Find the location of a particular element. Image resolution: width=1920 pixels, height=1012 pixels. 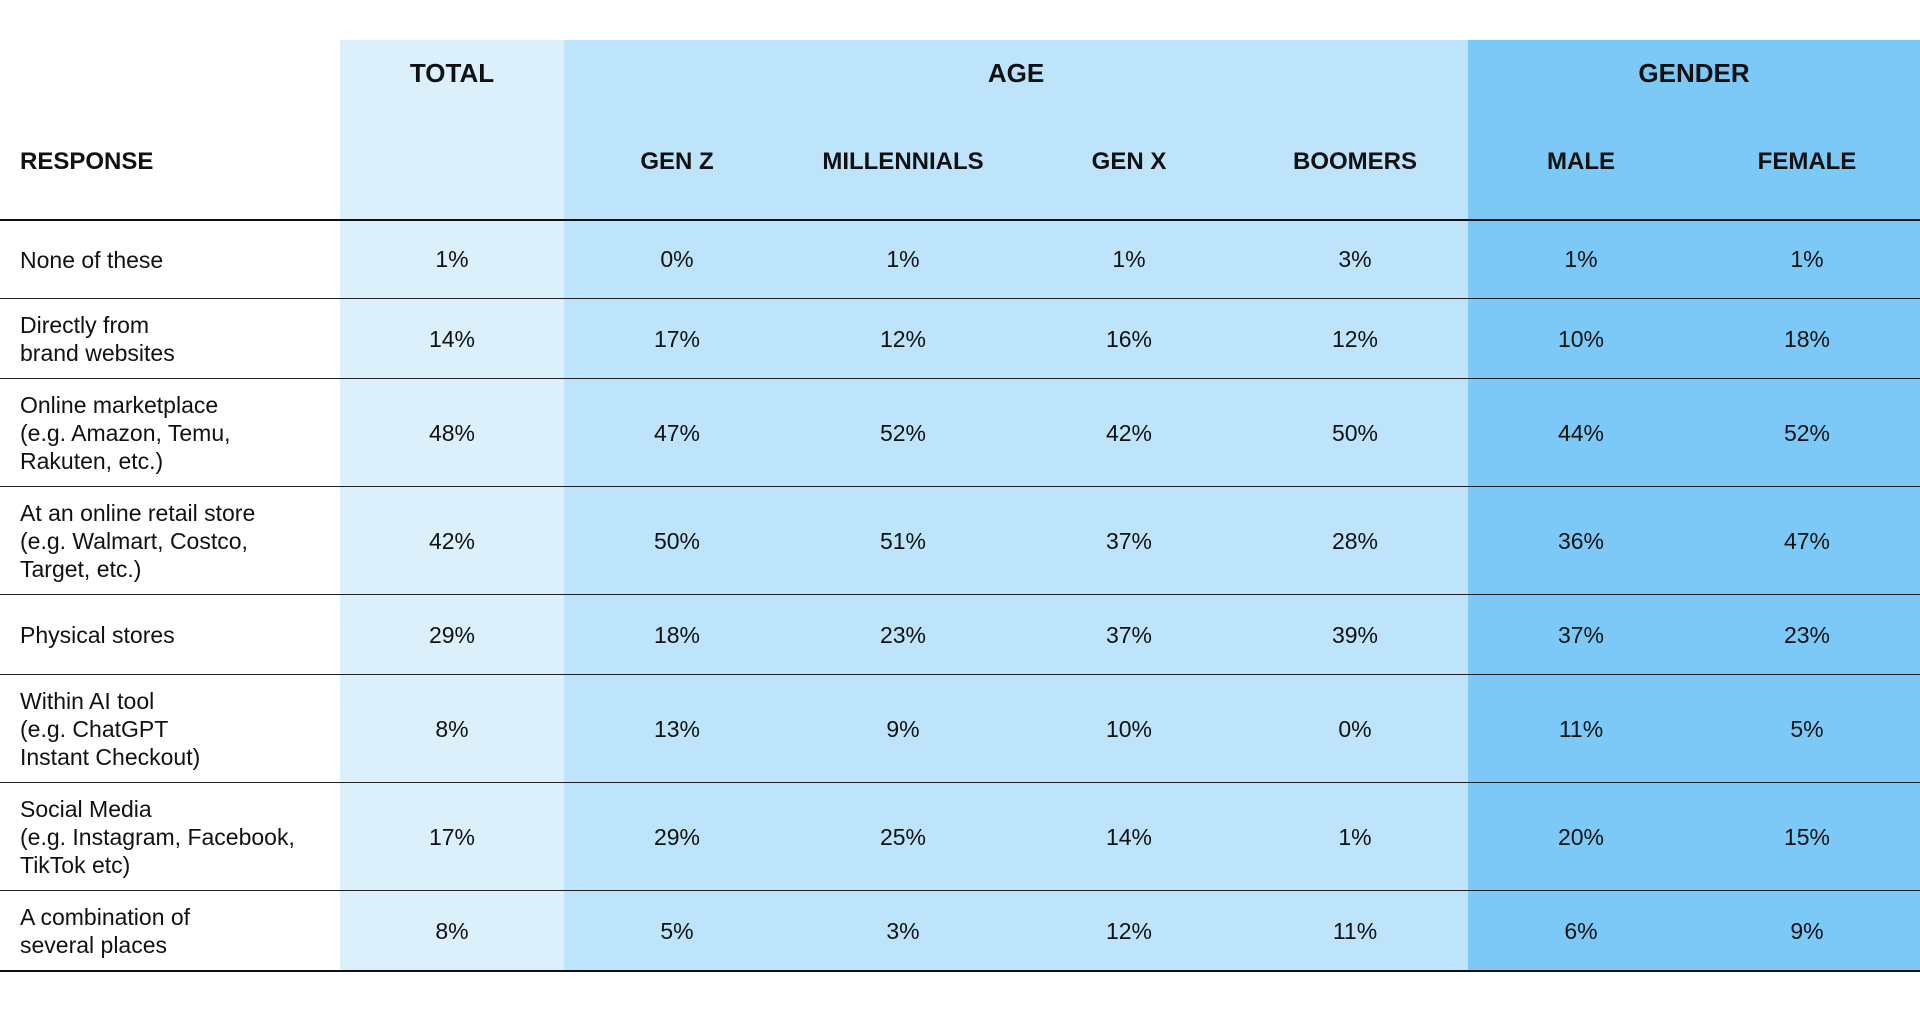

row-label: Physical stores is located at coordinates (97, 635).